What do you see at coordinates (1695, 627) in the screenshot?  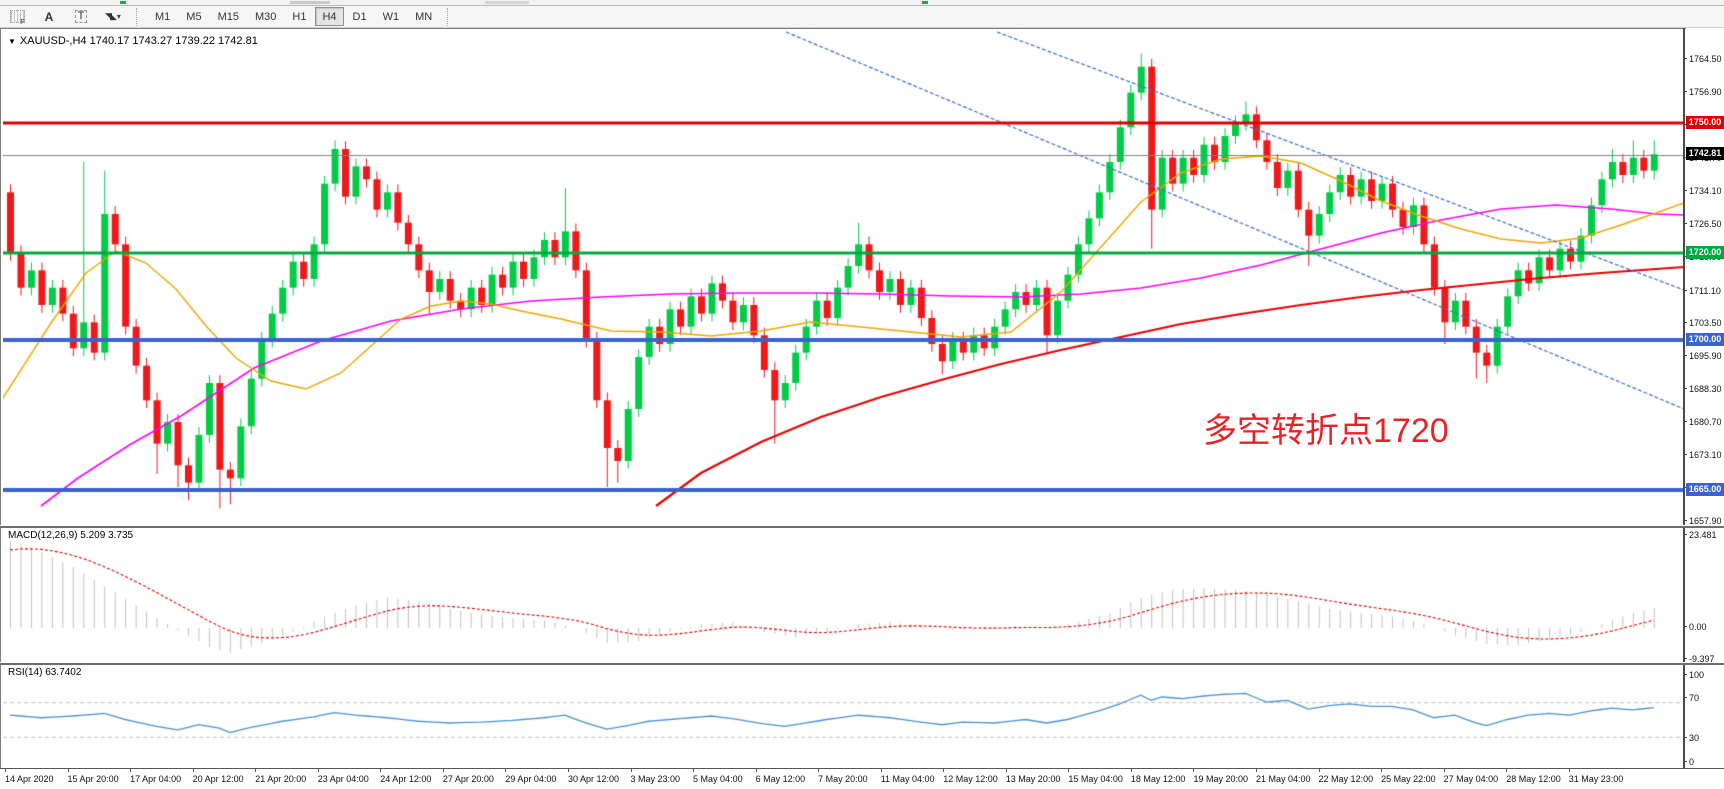 I see `axis-tick-label: 0.00` at bounding box center [1695, 627].